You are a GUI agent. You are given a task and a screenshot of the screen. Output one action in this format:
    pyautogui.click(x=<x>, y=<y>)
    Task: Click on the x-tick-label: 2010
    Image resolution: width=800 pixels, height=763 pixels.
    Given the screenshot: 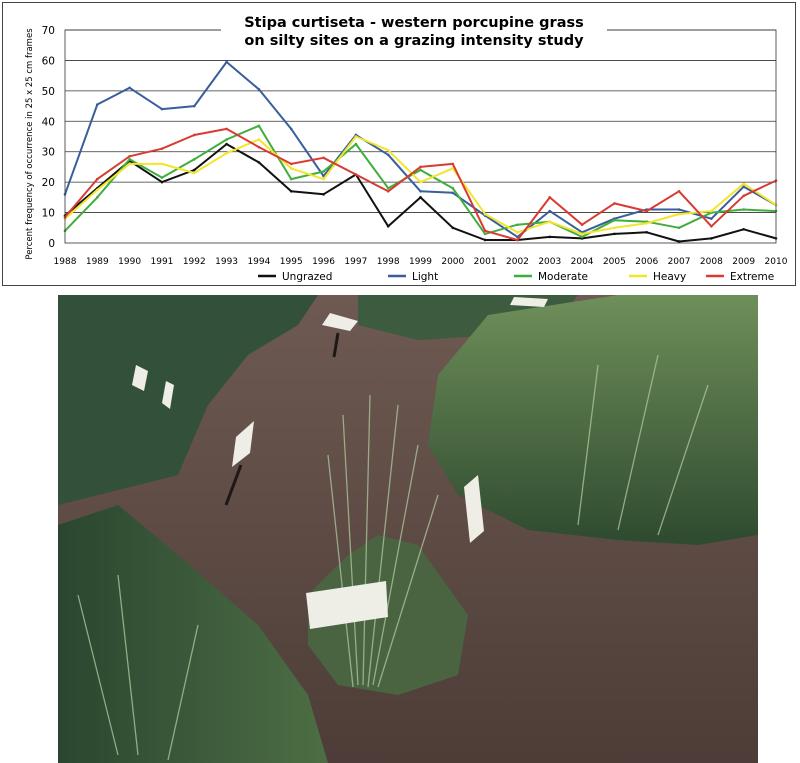 What is the action you would take?
    pyautogui.click(x=776, y=262)
    